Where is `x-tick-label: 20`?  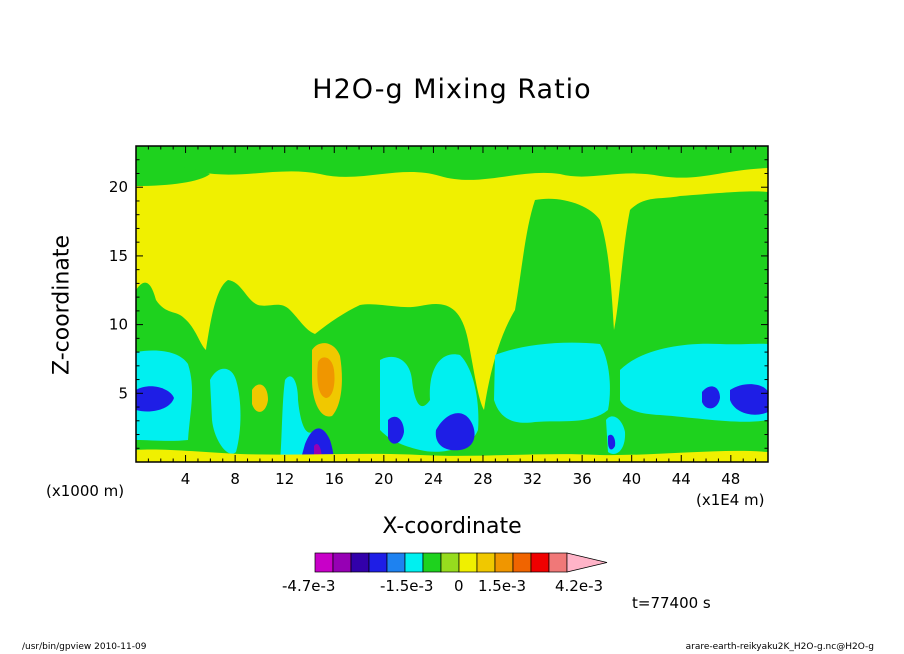
x-tick-label: 20 is located at coordinates (383, 479).